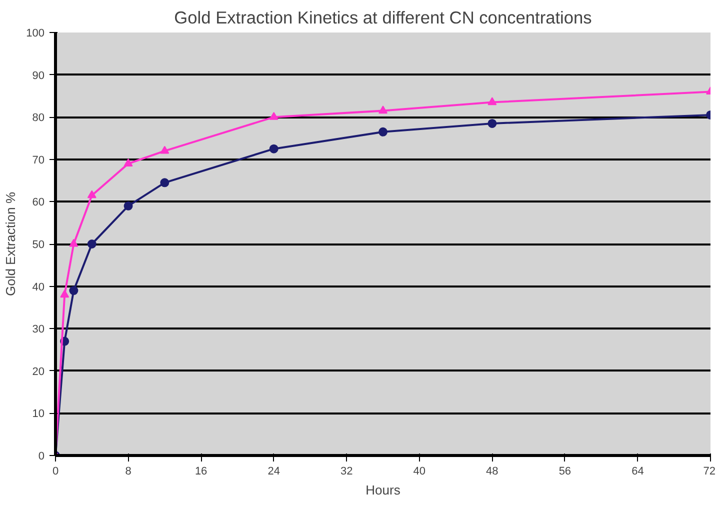 This screenshot has width=721, height=506. I want to click on x-axis-title: Hours, so click(383, 490).